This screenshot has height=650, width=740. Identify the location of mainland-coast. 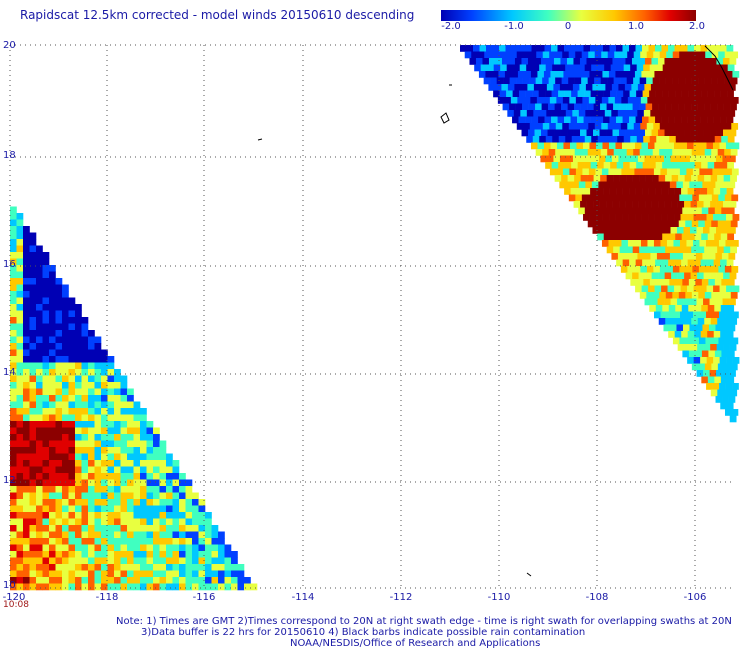
(719, 68).